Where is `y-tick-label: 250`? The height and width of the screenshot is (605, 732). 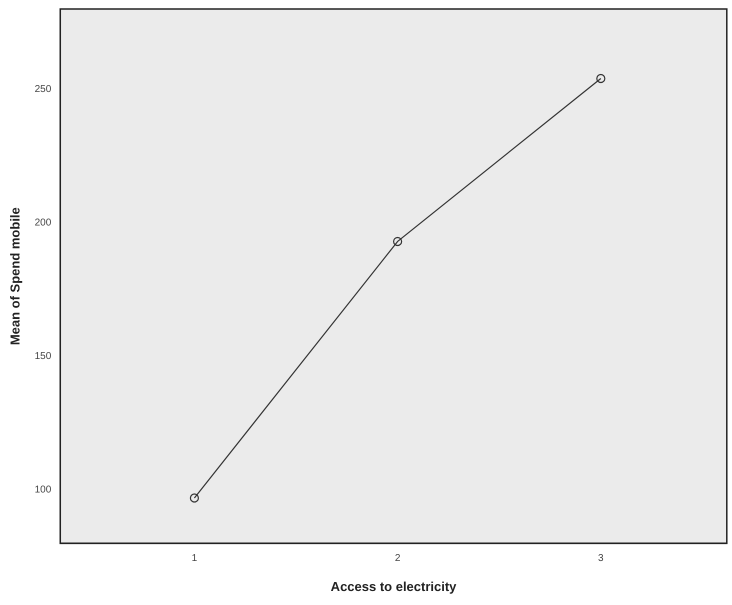
y-tick-label: 250 is located at coordinates (43, 89).